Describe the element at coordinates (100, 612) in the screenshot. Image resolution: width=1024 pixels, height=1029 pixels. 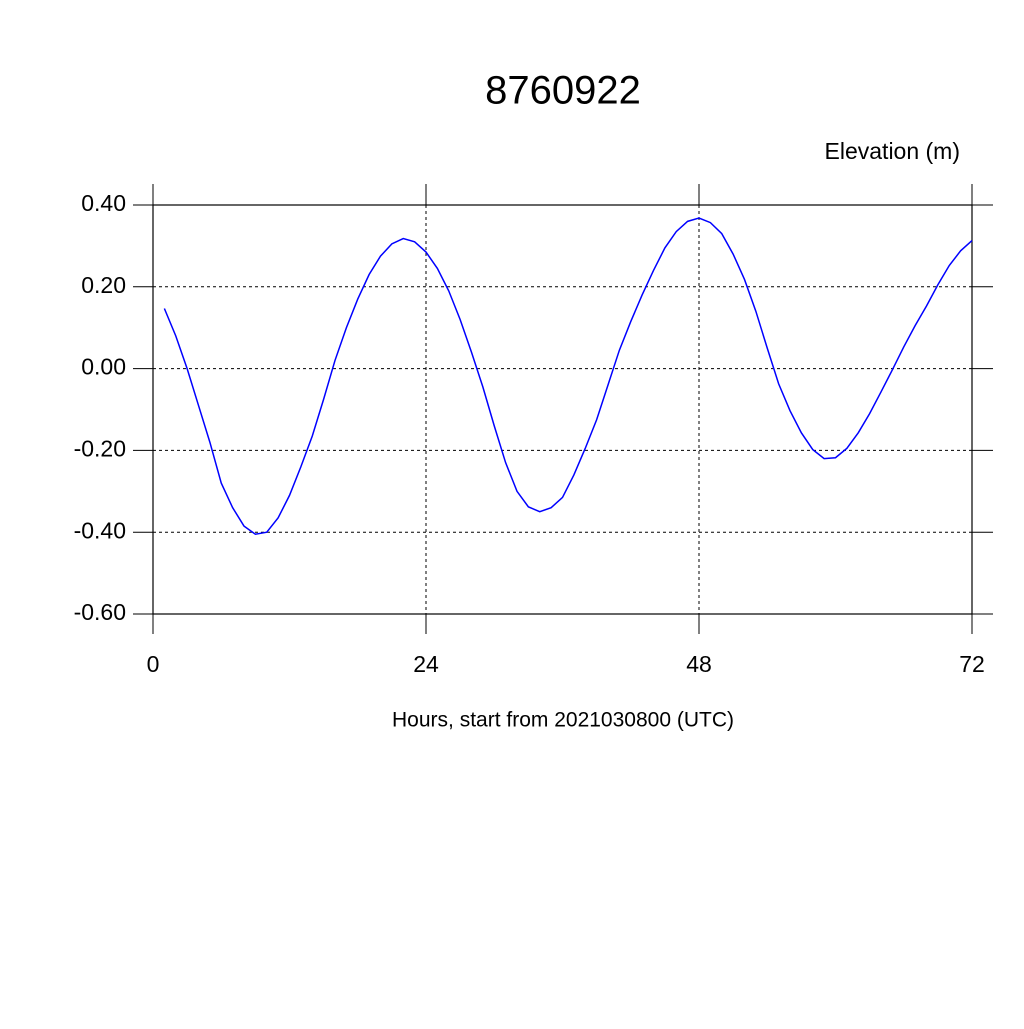
I see `y-tick-label: -0.60` at that location.